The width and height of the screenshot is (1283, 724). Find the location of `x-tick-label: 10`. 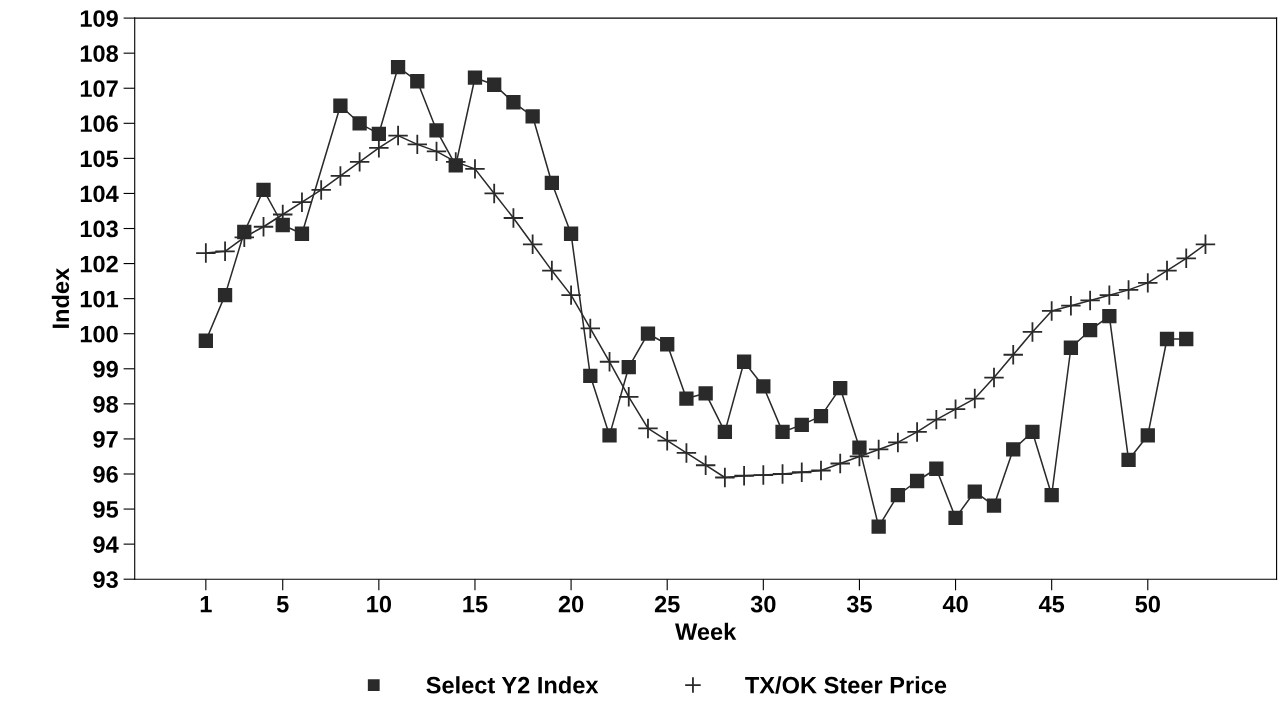

x-tick-label: 10 is located at coordinates (379, 604).